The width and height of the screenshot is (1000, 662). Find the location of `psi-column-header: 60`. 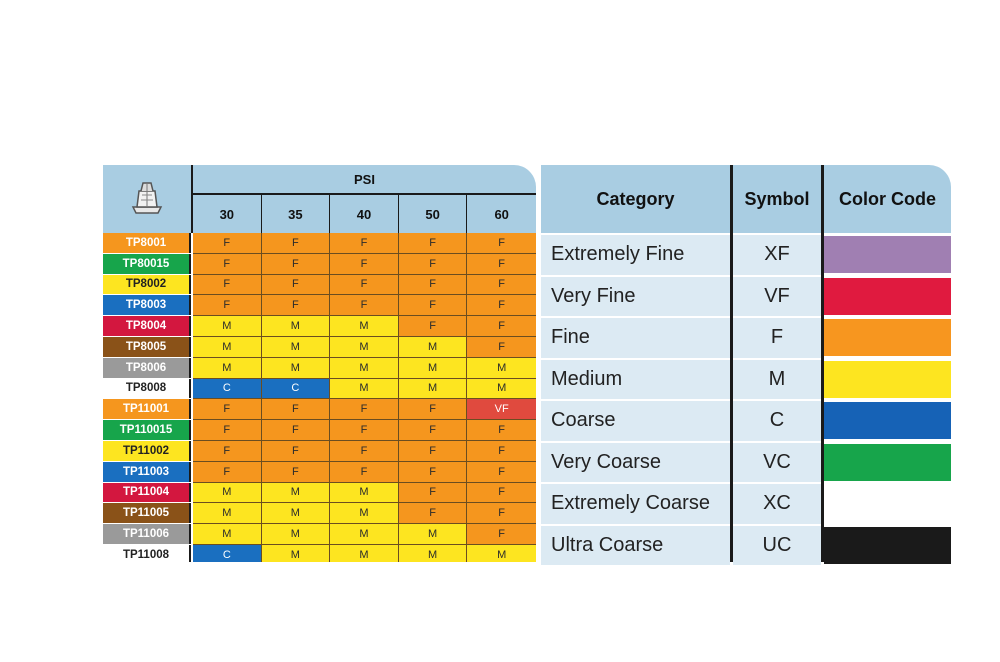

psi-column-header: 60 is located at coordinates (501, 214).